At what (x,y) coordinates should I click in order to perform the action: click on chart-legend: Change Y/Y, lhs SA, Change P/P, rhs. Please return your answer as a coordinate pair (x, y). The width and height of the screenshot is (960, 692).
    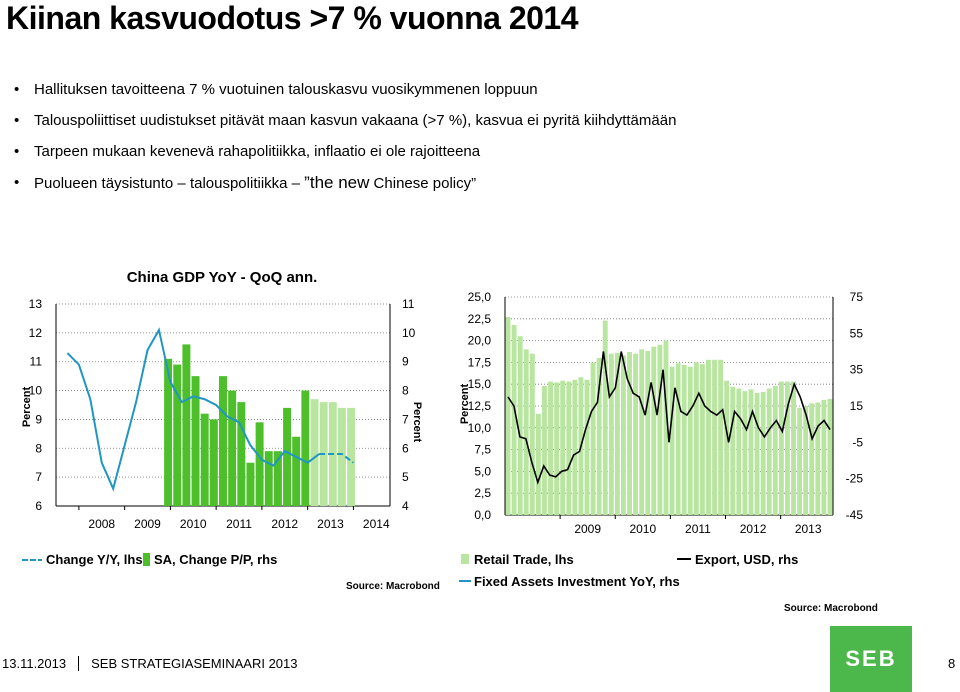
    Looking at the image, I should click on (149, 559).